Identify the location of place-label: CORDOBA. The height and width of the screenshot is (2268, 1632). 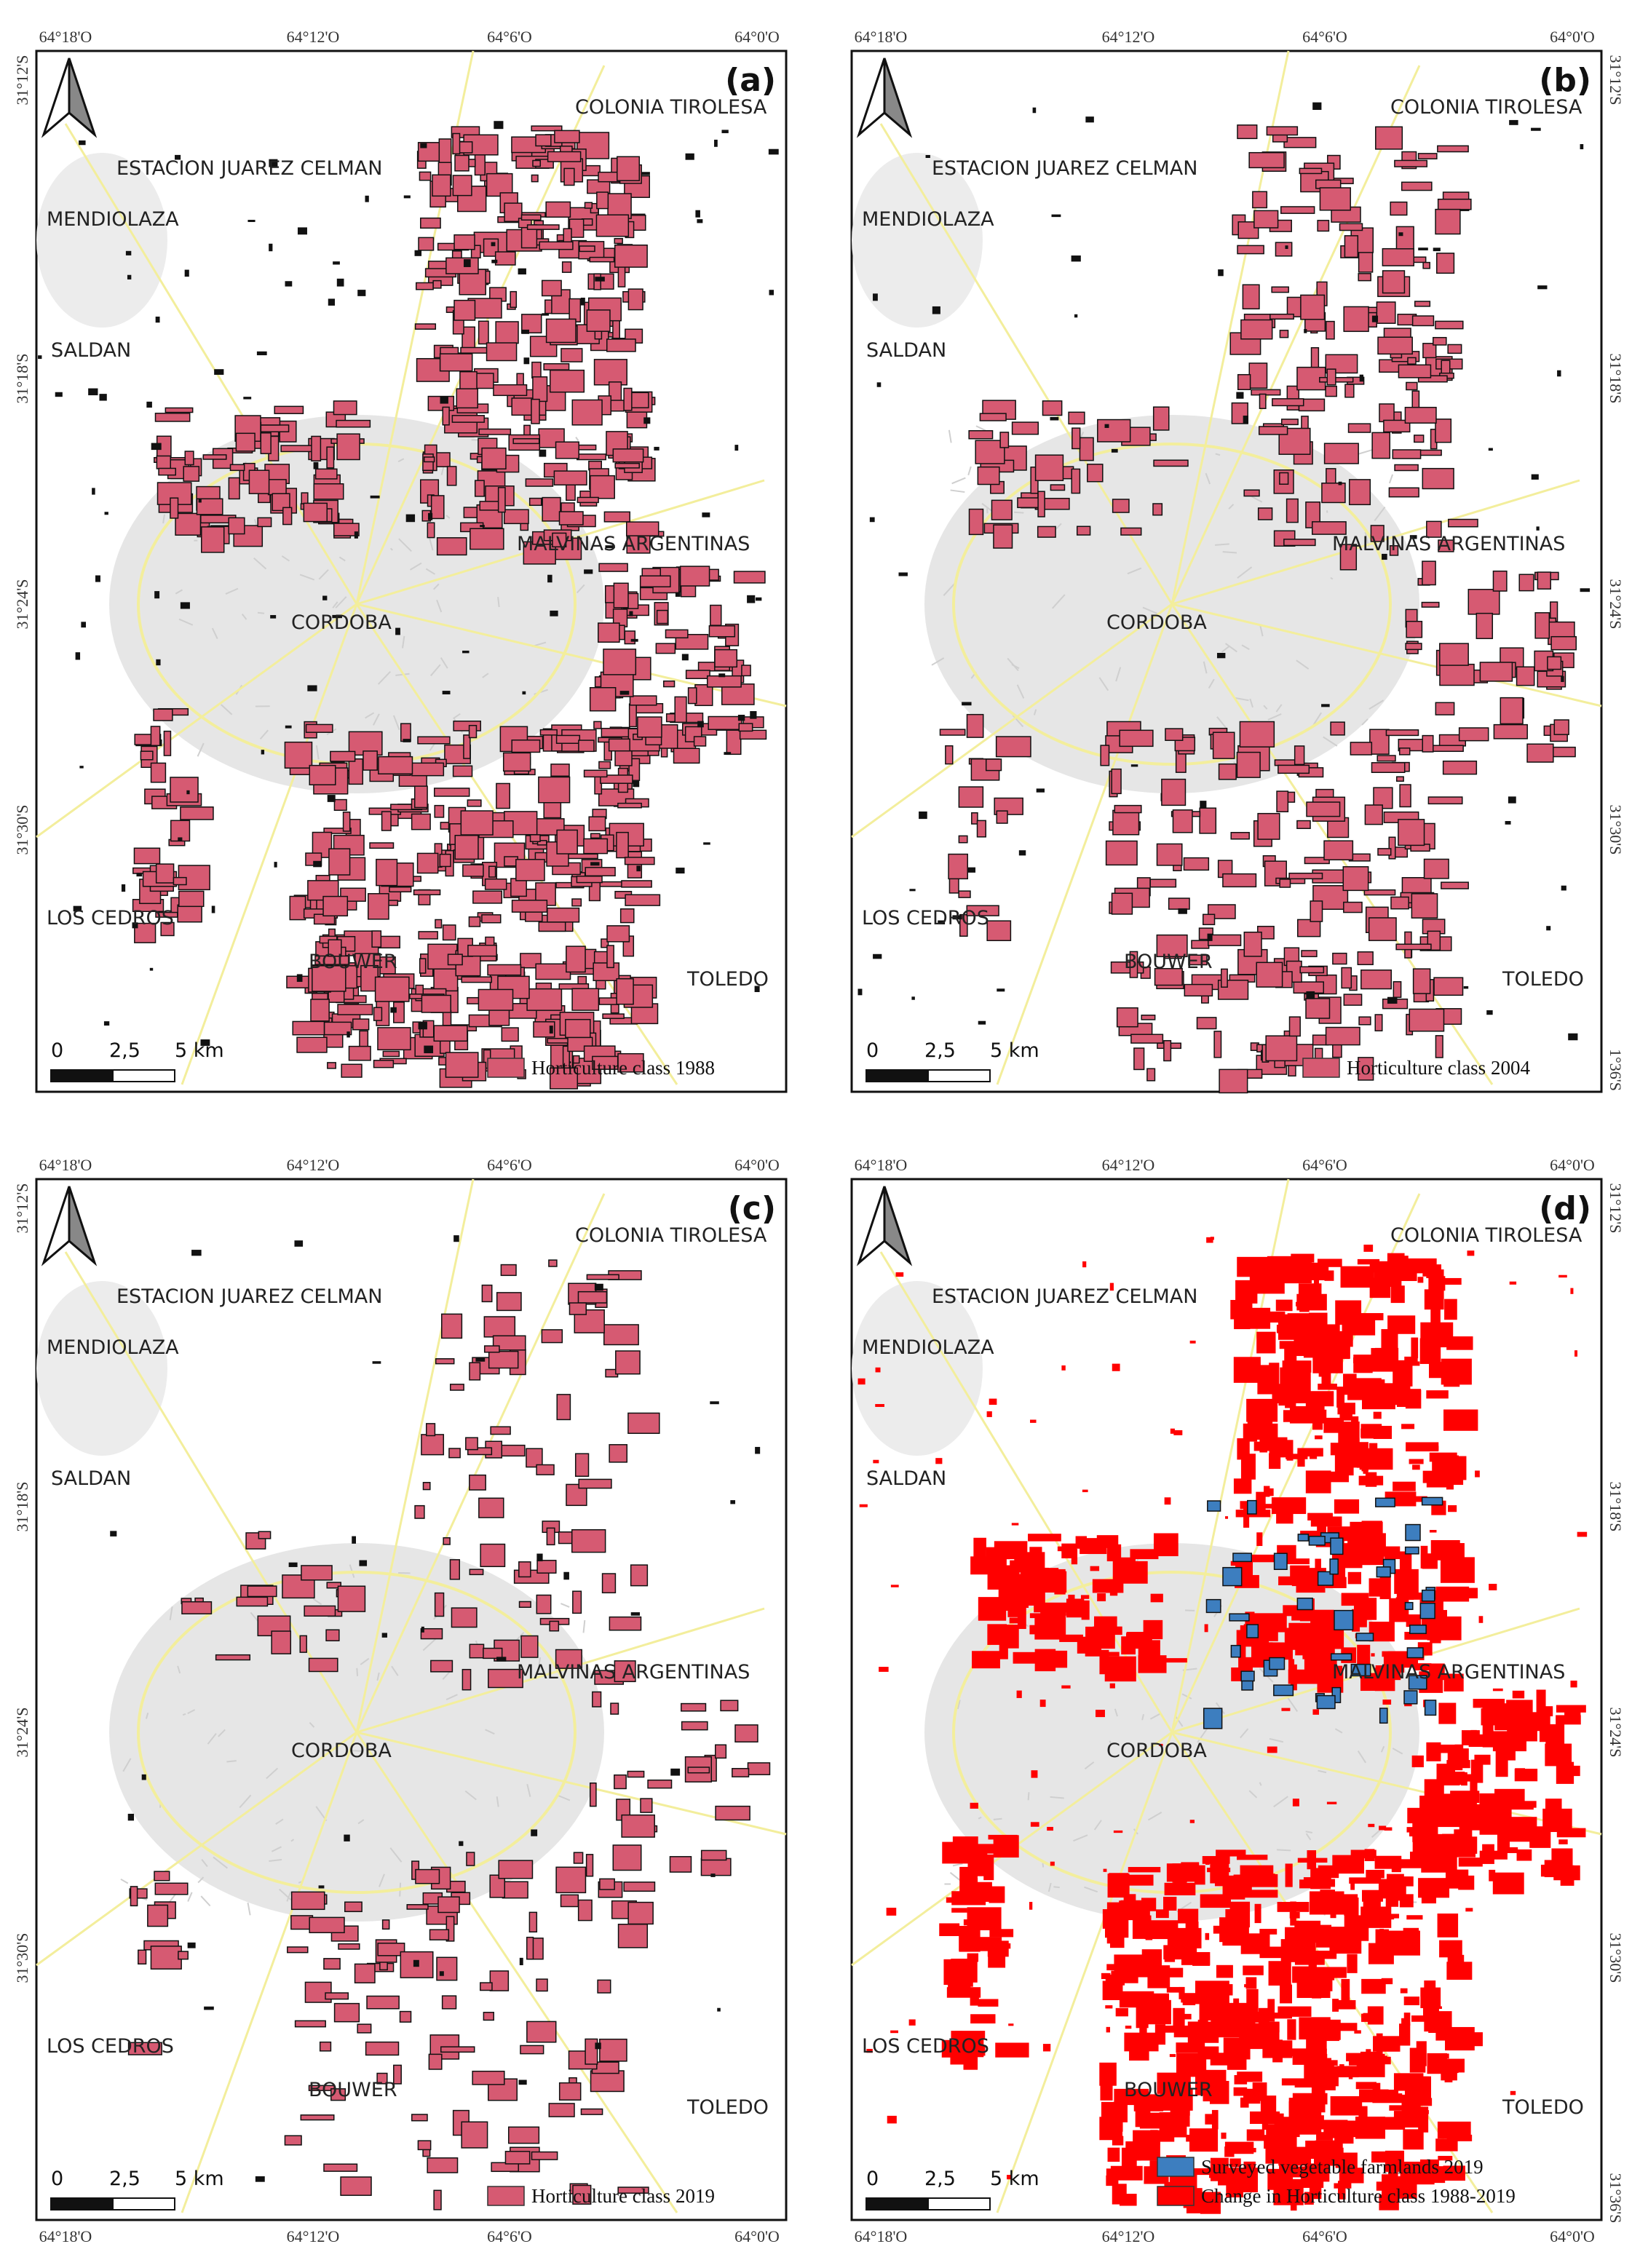
(341, 622).